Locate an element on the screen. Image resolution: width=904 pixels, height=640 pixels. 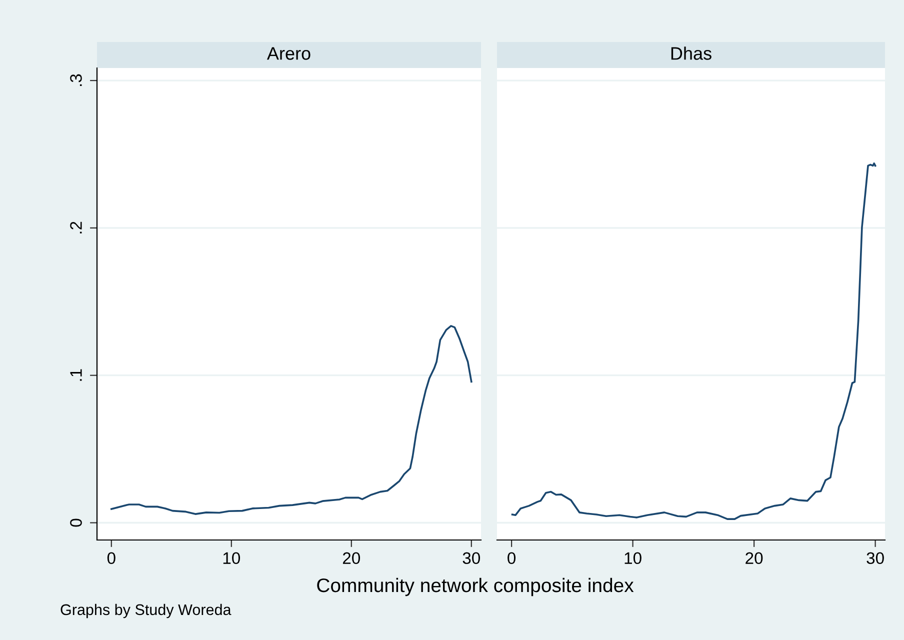
y-tick-label: 0 is located at coordinates (76, 522).